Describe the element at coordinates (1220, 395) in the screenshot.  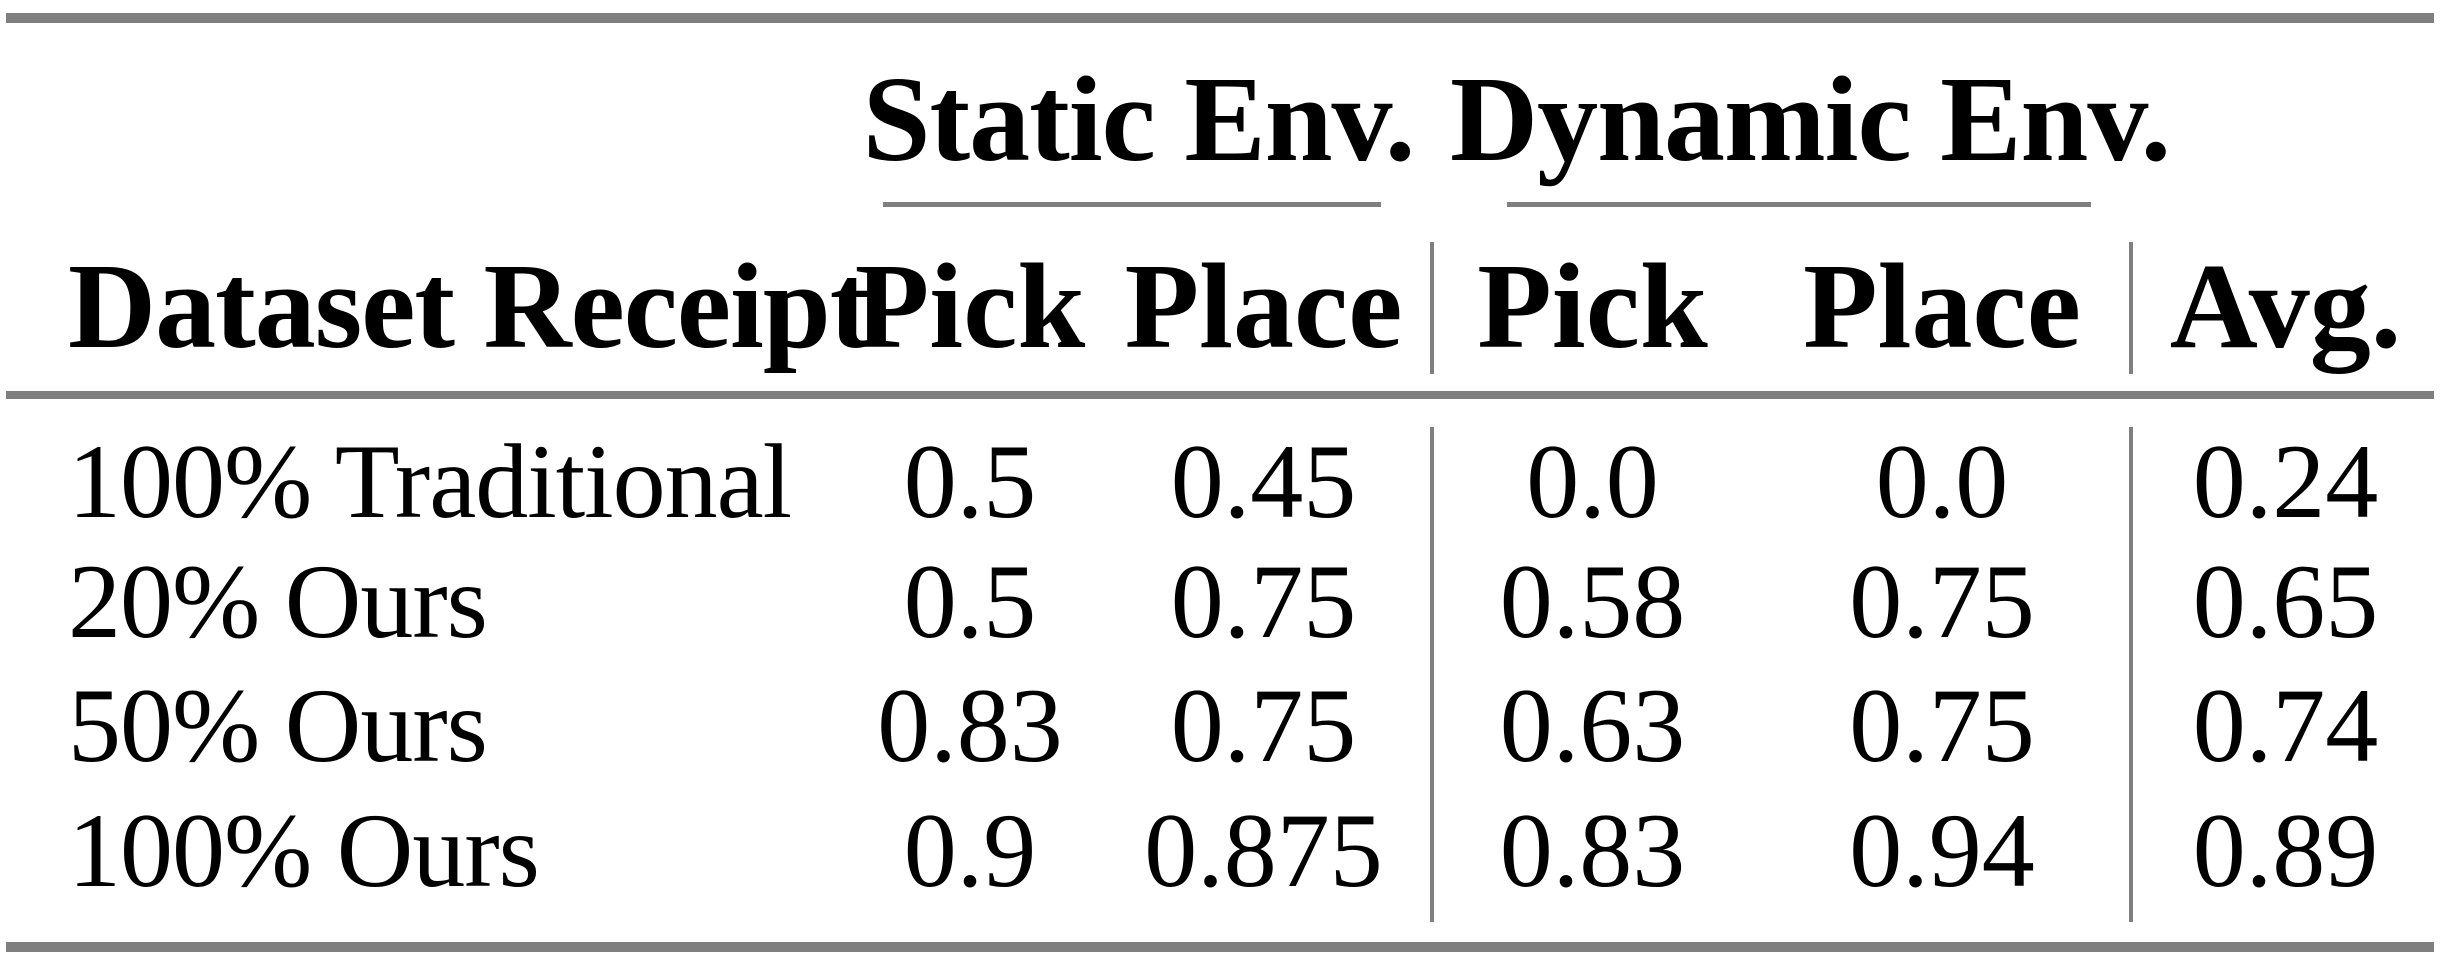
I see `header-separator-rule` at that location.